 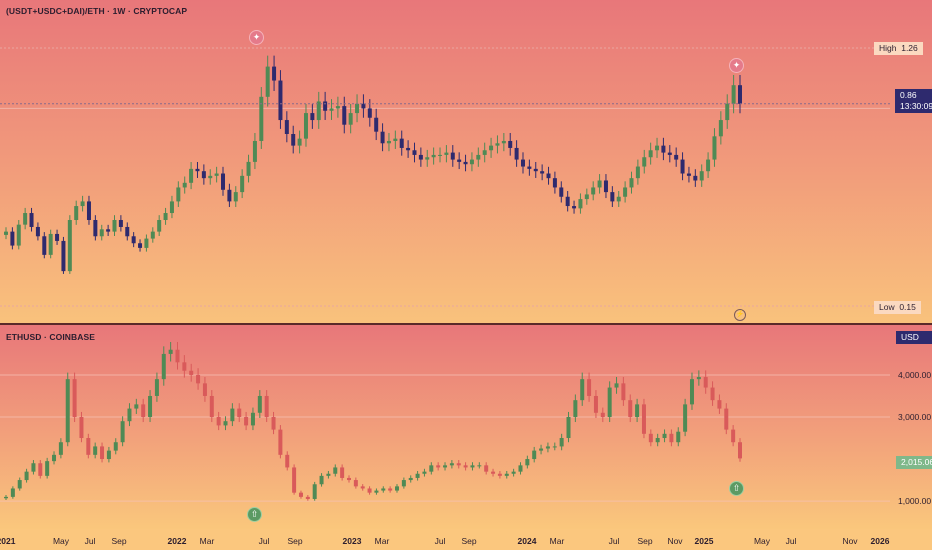 I want to click on high-label-tag: High 1.26, so click(x=898, y=48).